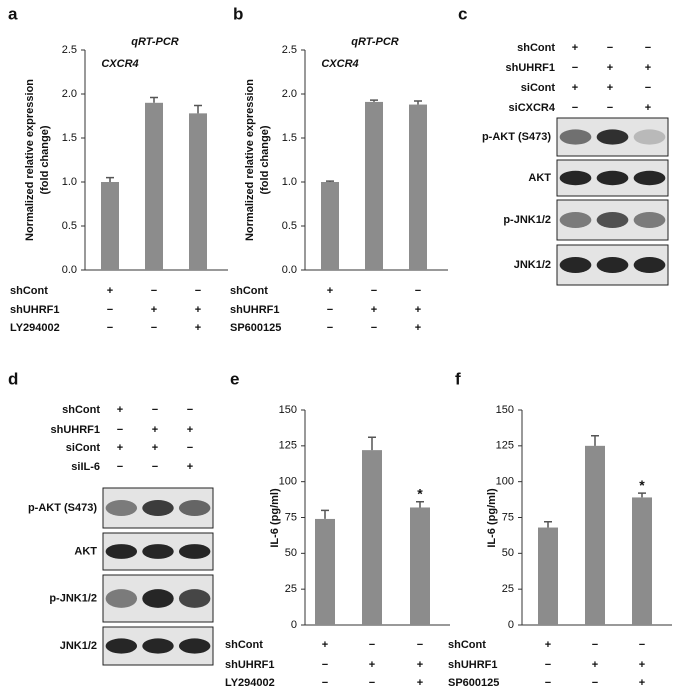  I want to click on y-tick-label: 0, so click(294, 625).